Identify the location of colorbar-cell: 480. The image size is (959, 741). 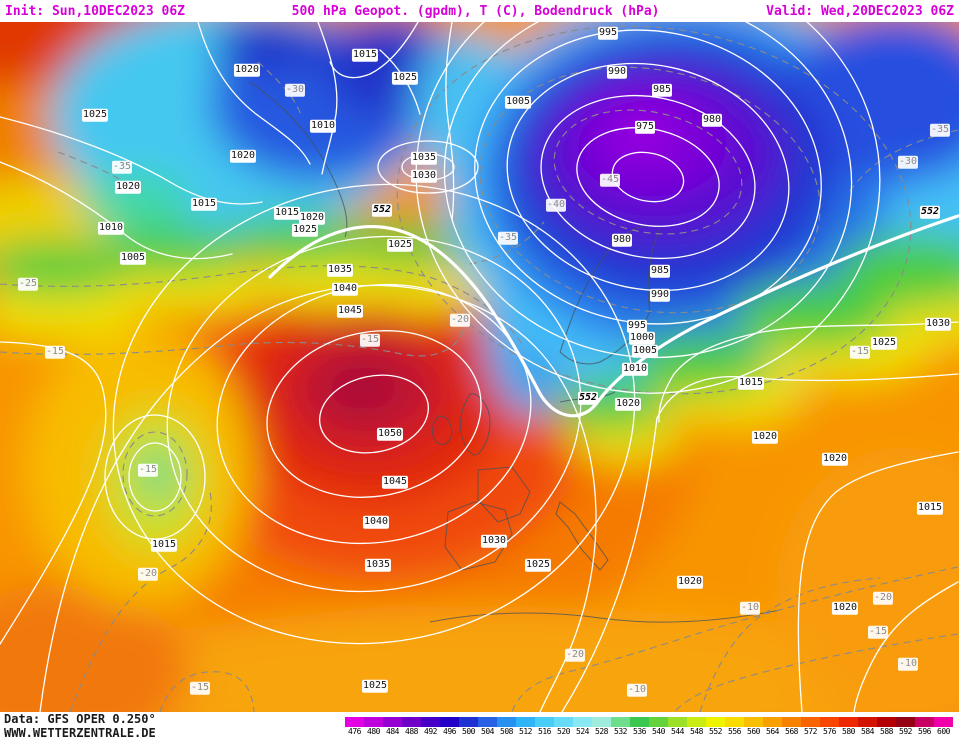
(373, 726).